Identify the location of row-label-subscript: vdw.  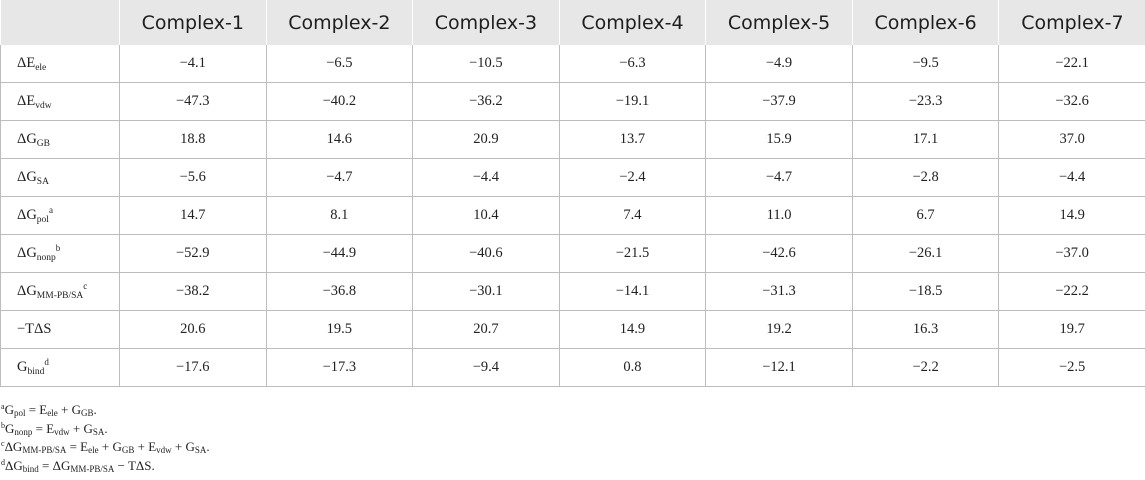
(43, 106).